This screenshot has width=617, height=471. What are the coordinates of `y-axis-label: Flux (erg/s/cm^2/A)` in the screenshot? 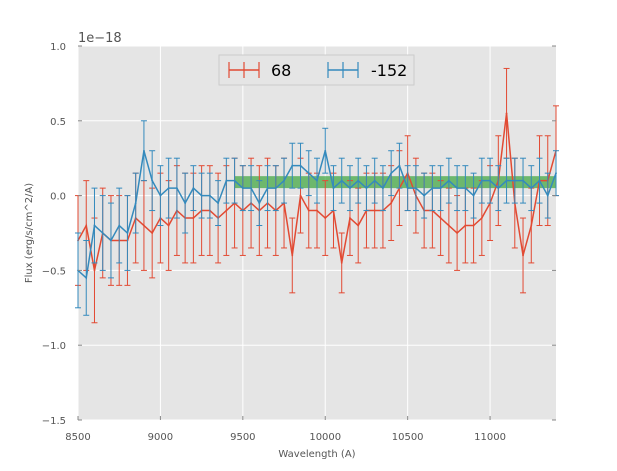 It's located at (29, 233).